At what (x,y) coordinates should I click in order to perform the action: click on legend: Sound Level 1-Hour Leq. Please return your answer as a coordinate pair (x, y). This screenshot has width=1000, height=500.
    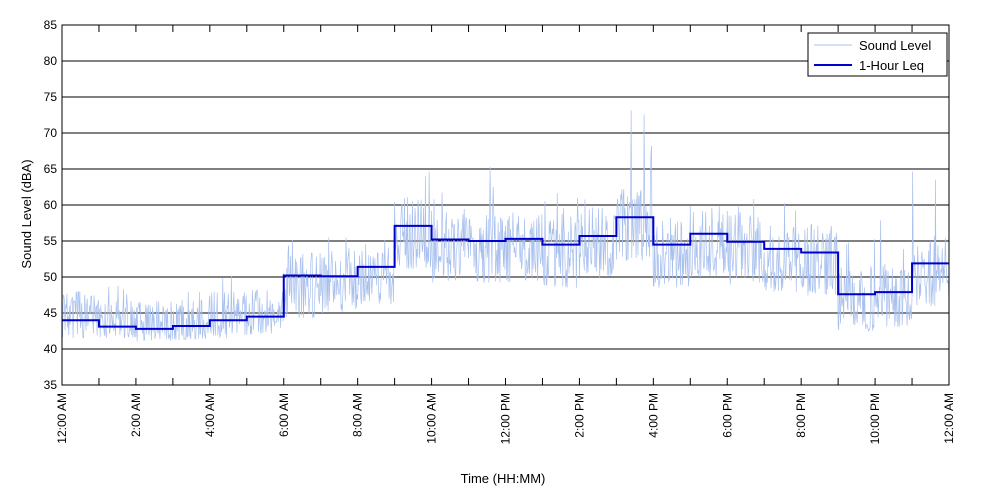
    Looking at the image, I should click on (877, 54).